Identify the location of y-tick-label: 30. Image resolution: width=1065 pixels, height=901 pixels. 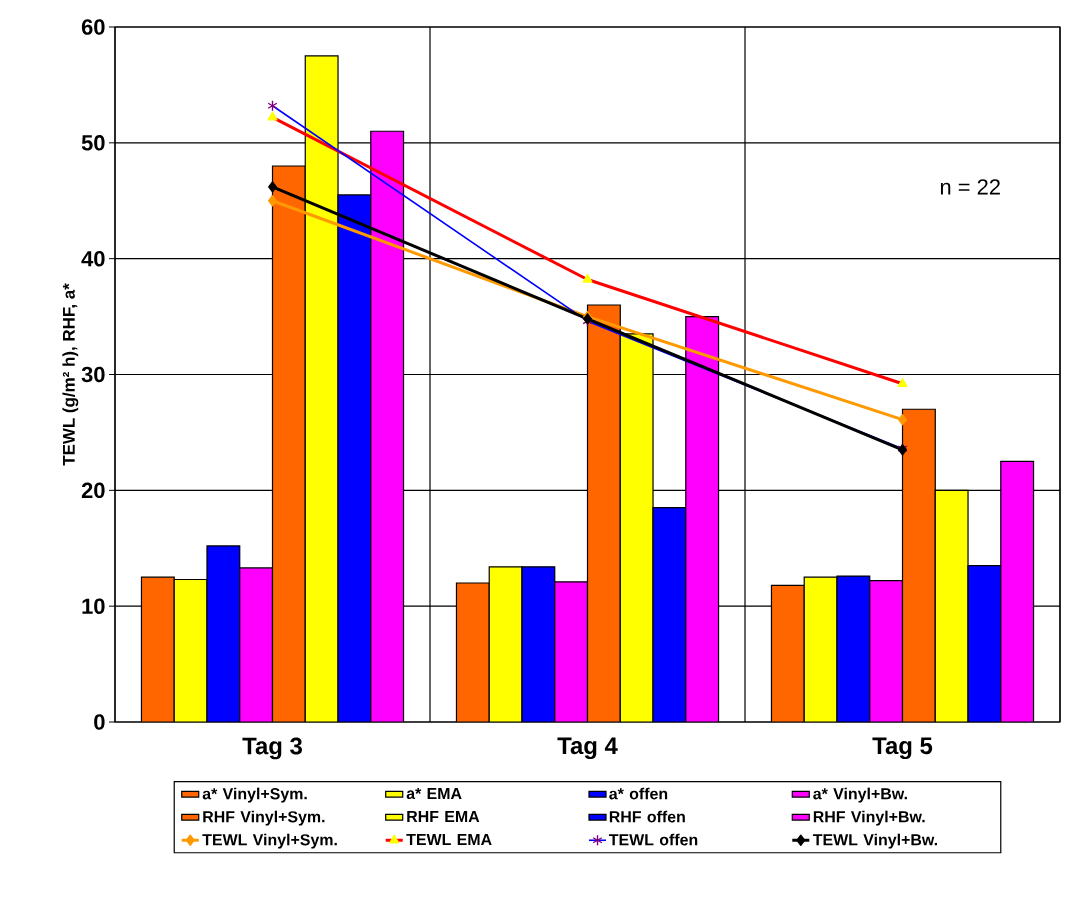
(93, 374).